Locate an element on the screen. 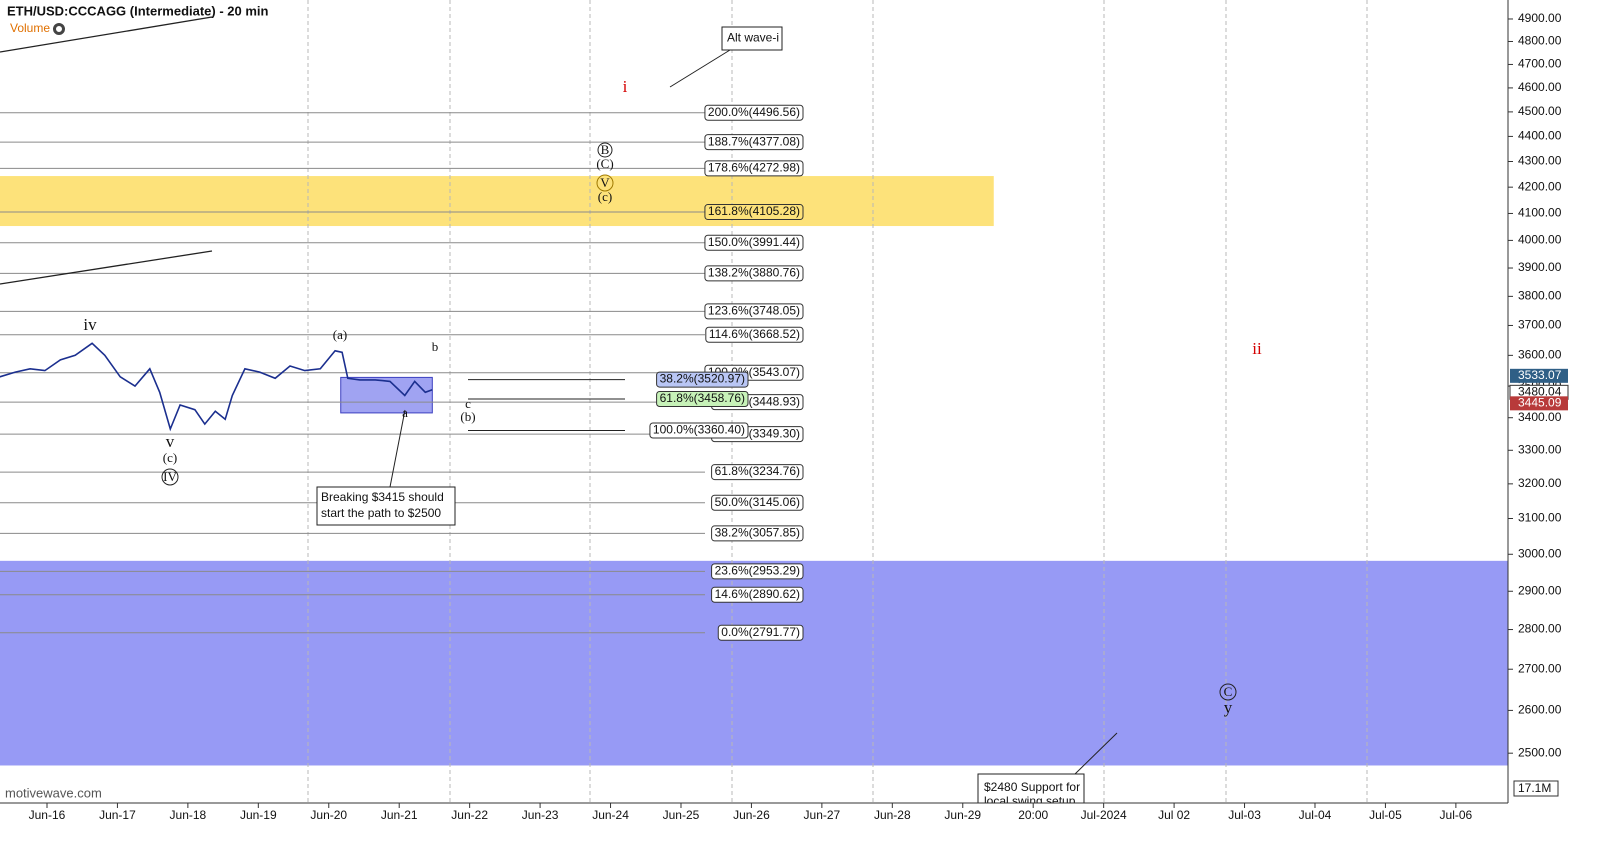  fib-label: 61.8%(3234.76) is located at coordinates (757, 471).